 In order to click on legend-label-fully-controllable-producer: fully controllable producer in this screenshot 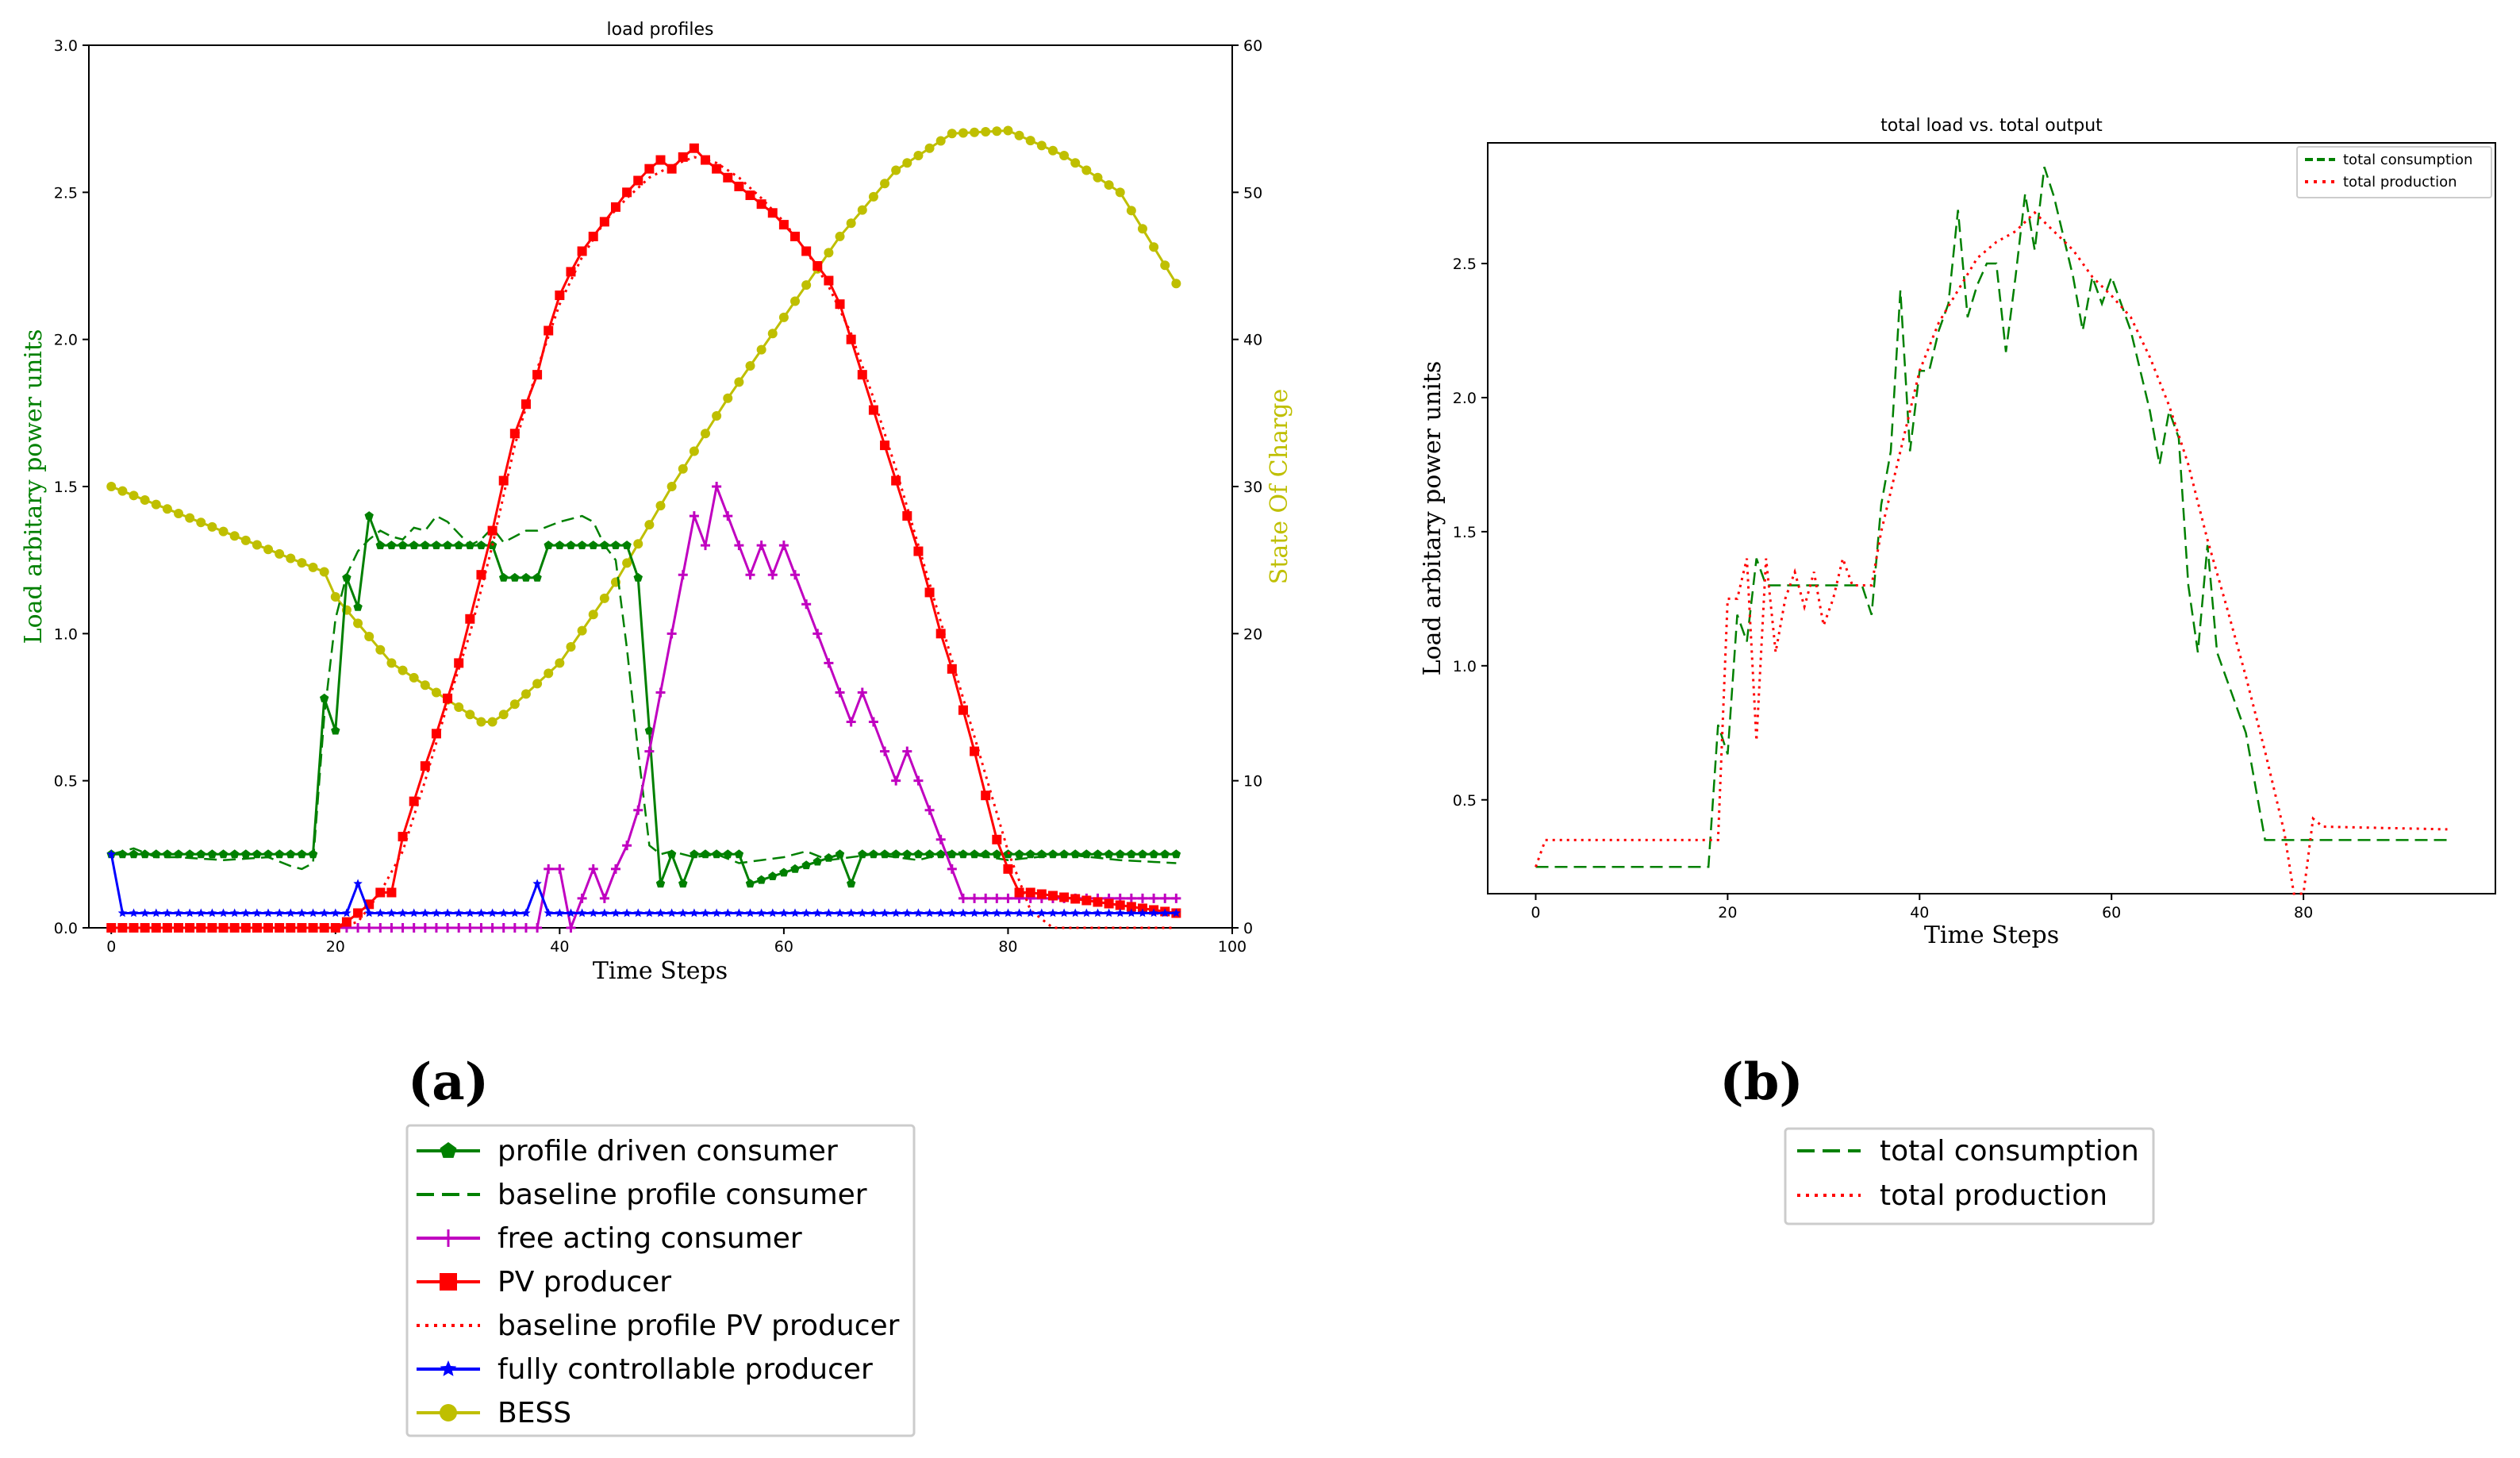, I will do `click(685, 1369)`.